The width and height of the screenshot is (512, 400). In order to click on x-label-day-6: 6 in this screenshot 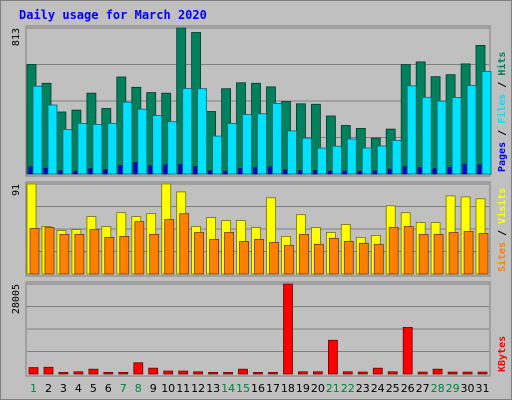, I will do `click(108, 388)`.